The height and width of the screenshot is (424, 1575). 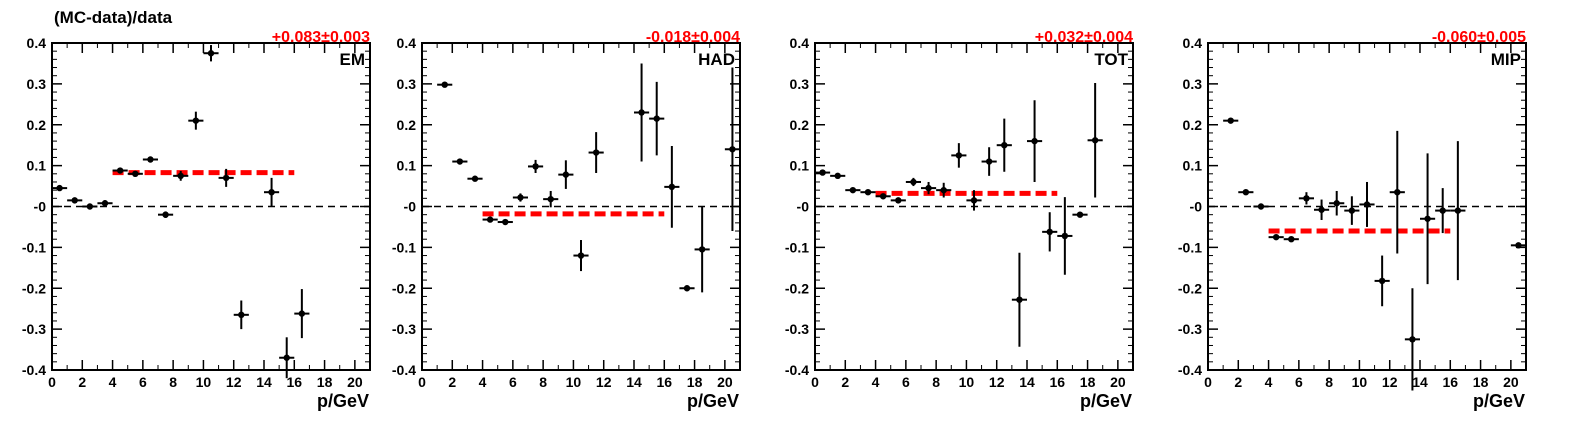 What do you see at coordinates (1027, 382) in the screenshot?
I see `x-tick-label: 14` at bounding box center [1027, 382].